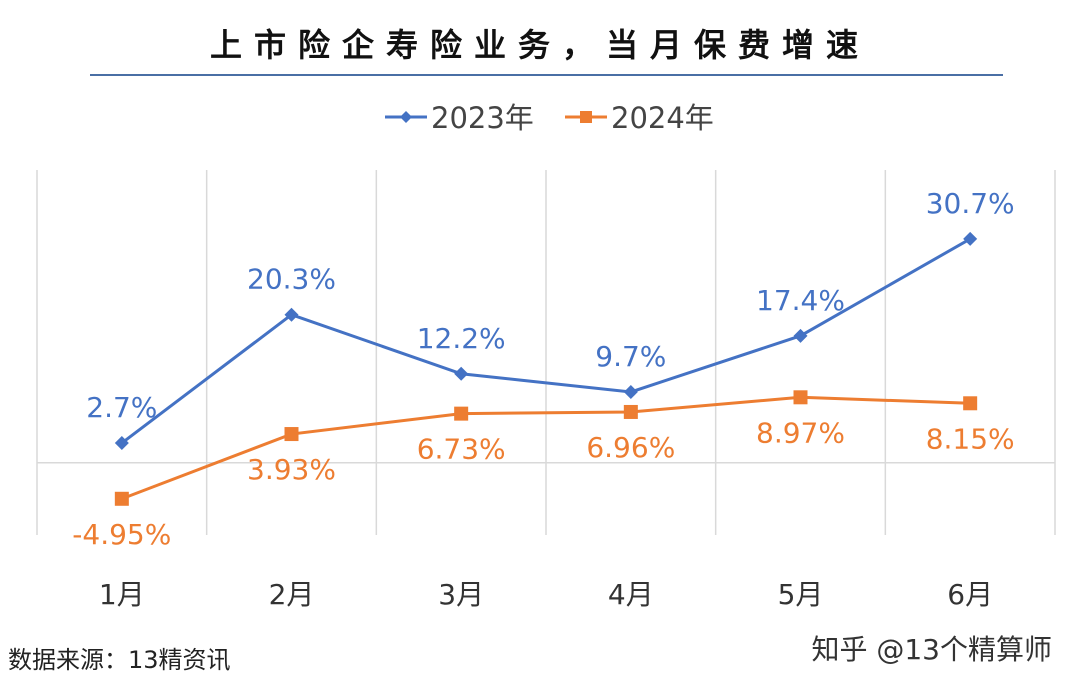  What do you see at coordinates (801, 594) in the screenshot?
I see `x-tick-label: 5月` at bounding box center [801, 594].